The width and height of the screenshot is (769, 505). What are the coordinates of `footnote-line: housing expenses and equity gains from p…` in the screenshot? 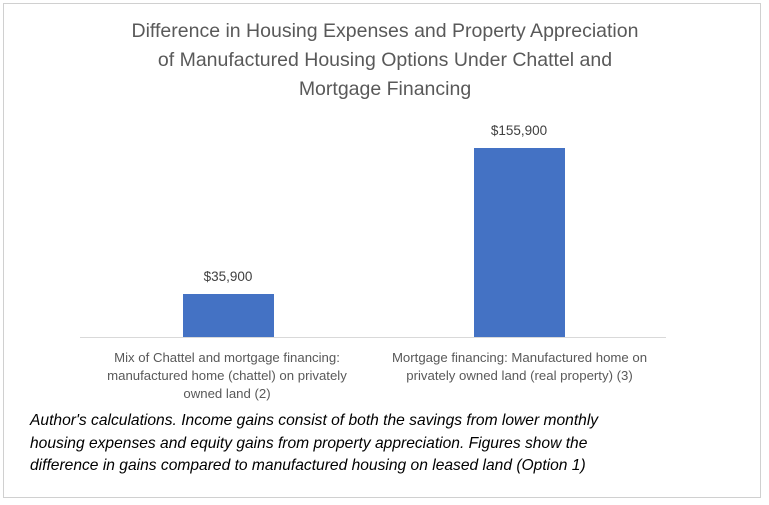 It's located at (309, 443).